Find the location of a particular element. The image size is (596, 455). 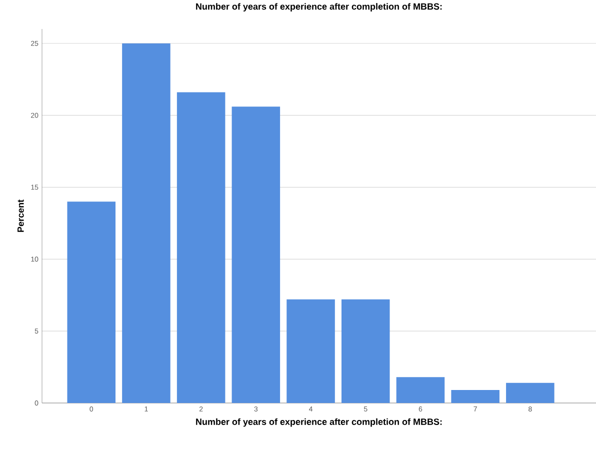

chart-title: Number of years of experience after completion of MBBS: is located at coordinates (319, 7).